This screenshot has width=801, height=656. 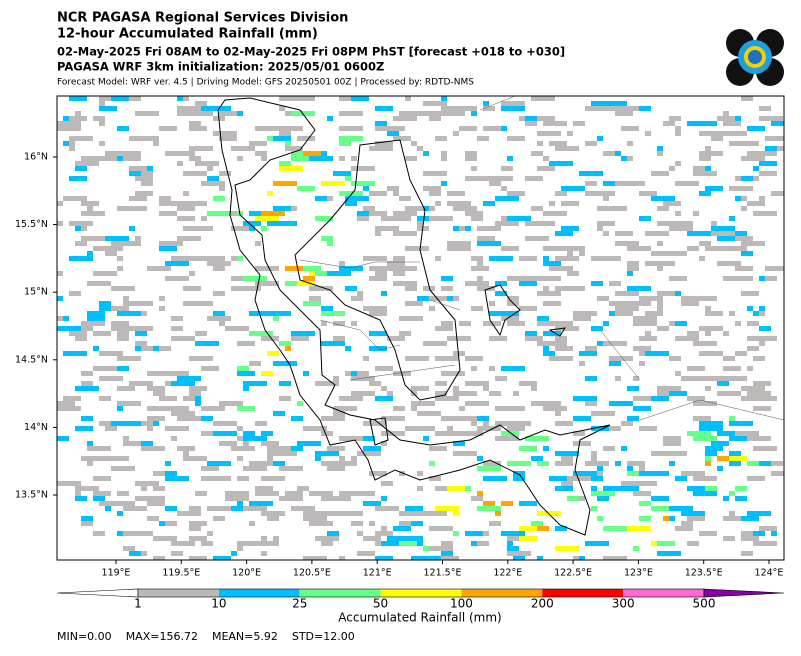 What do you see at coordinates (162, 636) in the screenshot?
I see `stat: MAX=156.72` at bounding box center [162, 636].